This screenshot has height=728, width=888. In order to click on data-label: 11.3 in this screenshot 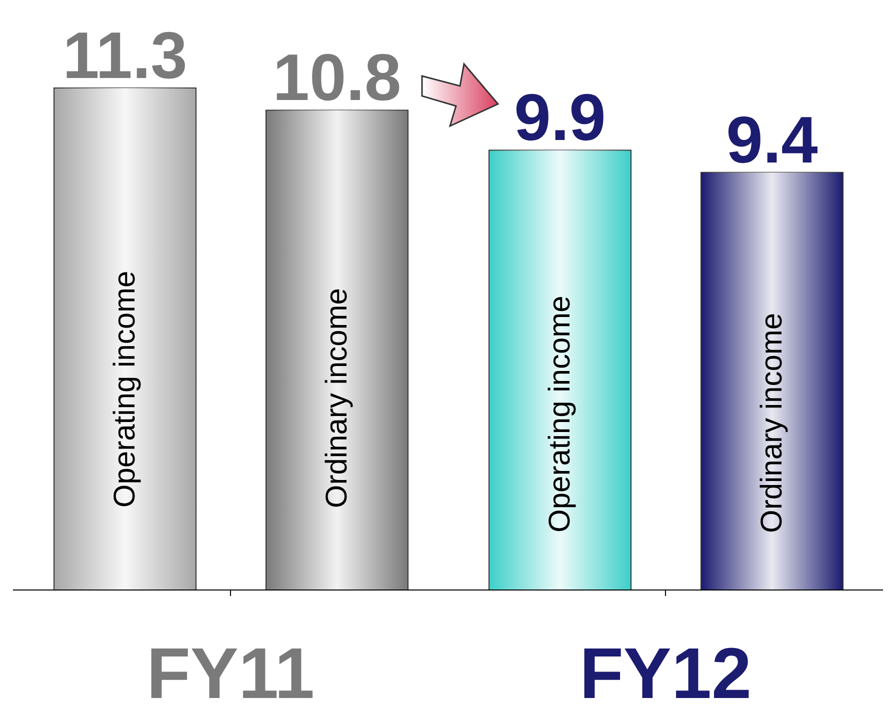, I will do `click(125, 55)`.